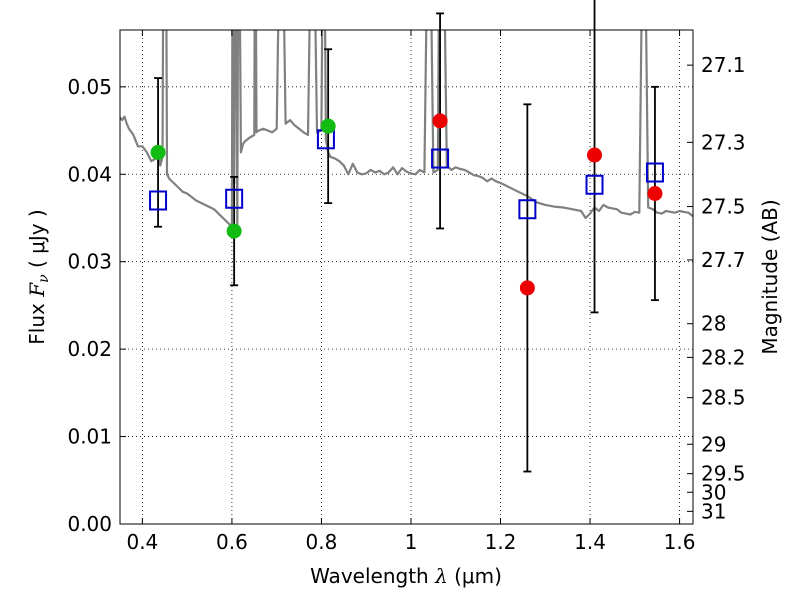  Describe the element at coordinates (89, 437) in the screenshot. I see `y-tick-label: 0.01` at that location.